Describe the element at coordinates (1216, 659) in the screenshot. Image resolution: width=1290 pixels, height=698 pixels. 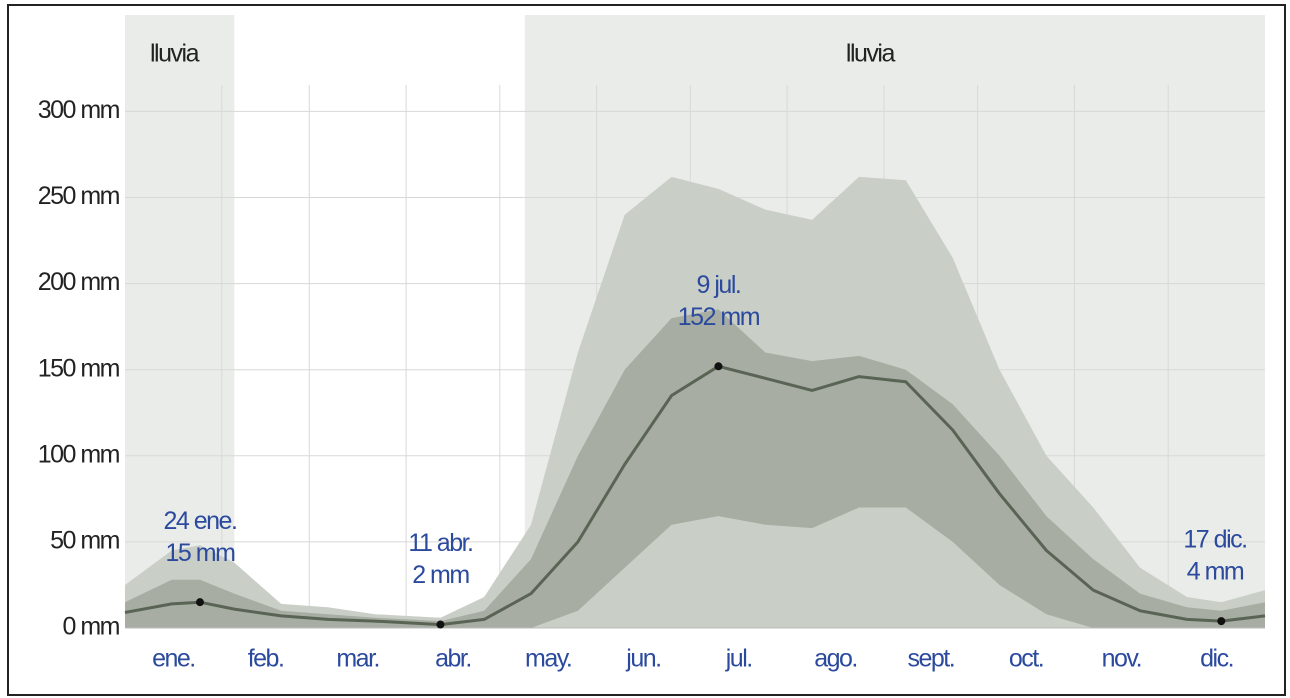
I see `x-tick-label: dic.` at that location.